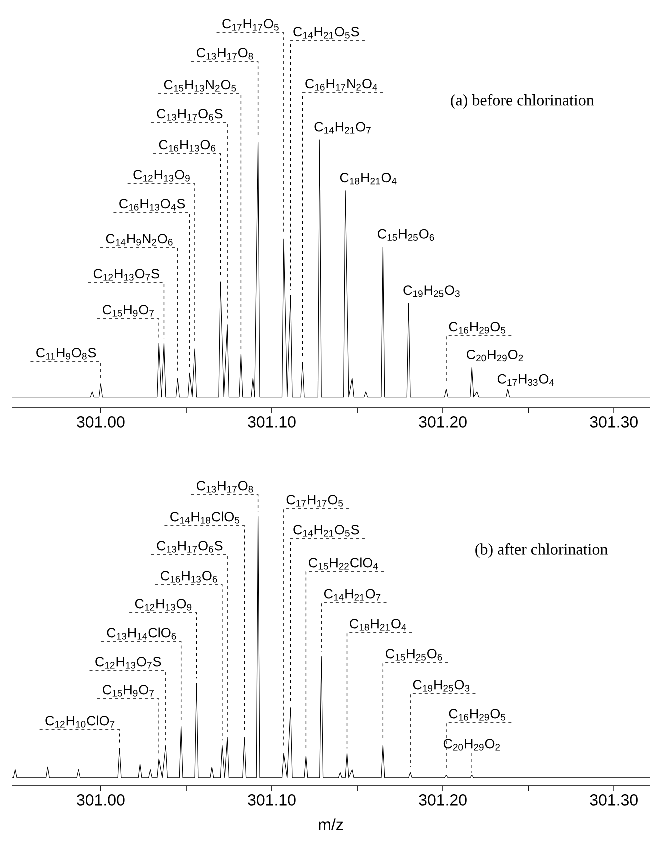 The height and width of the screenshot is (853, 651). Describe the element at coordinates (342, 85) in the screenshot. I see `annotation: C$_{16}$H$_{17}$N$_{2}$O$_{4}$` at that location.